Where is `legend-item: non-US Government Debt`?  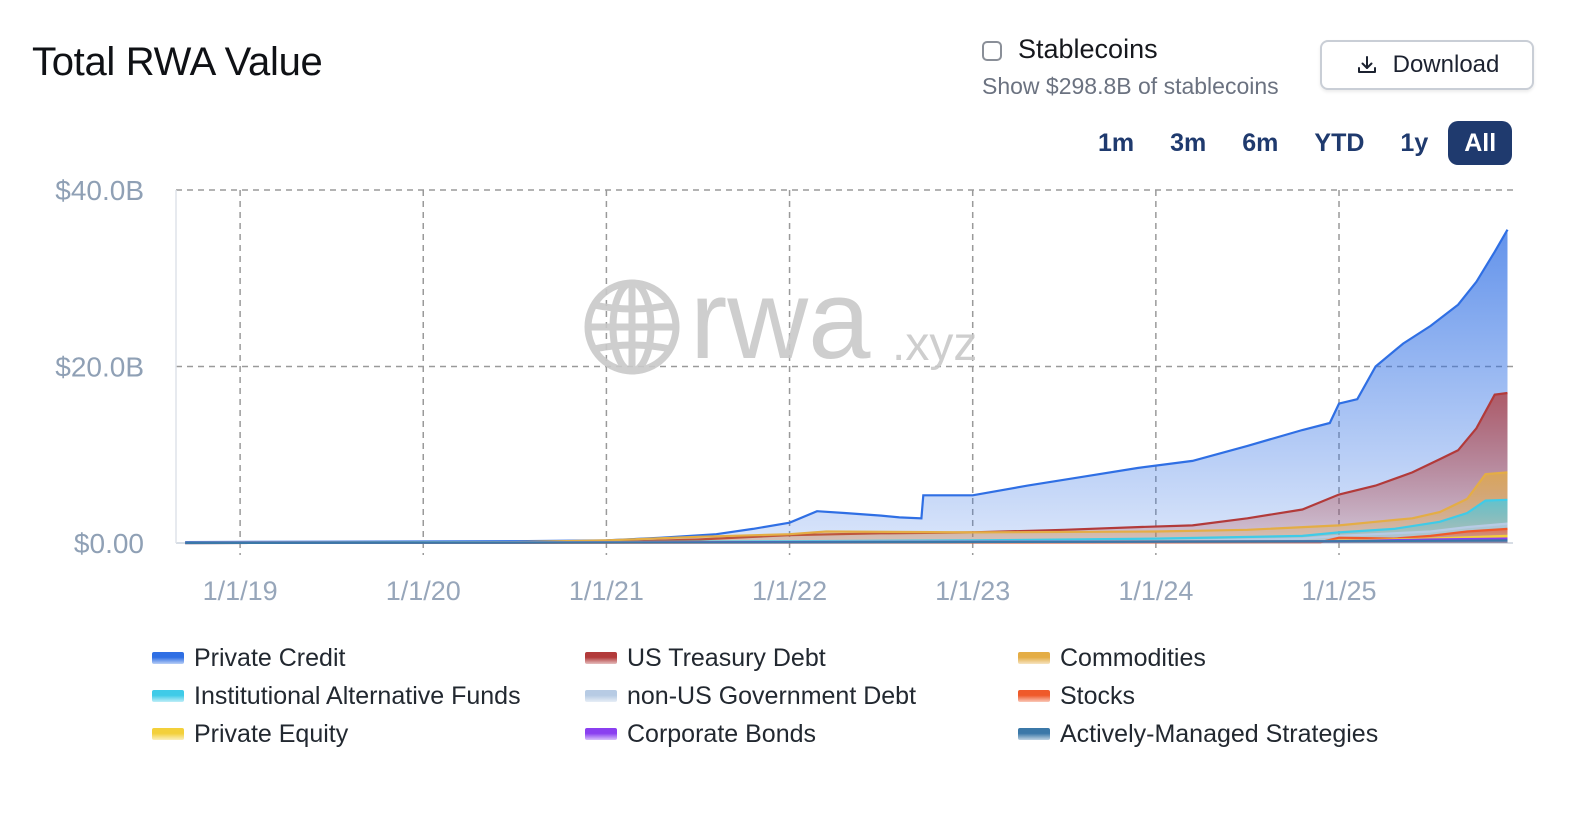 legend-item: non-US Government Debt is located at coordinates (801, 696).